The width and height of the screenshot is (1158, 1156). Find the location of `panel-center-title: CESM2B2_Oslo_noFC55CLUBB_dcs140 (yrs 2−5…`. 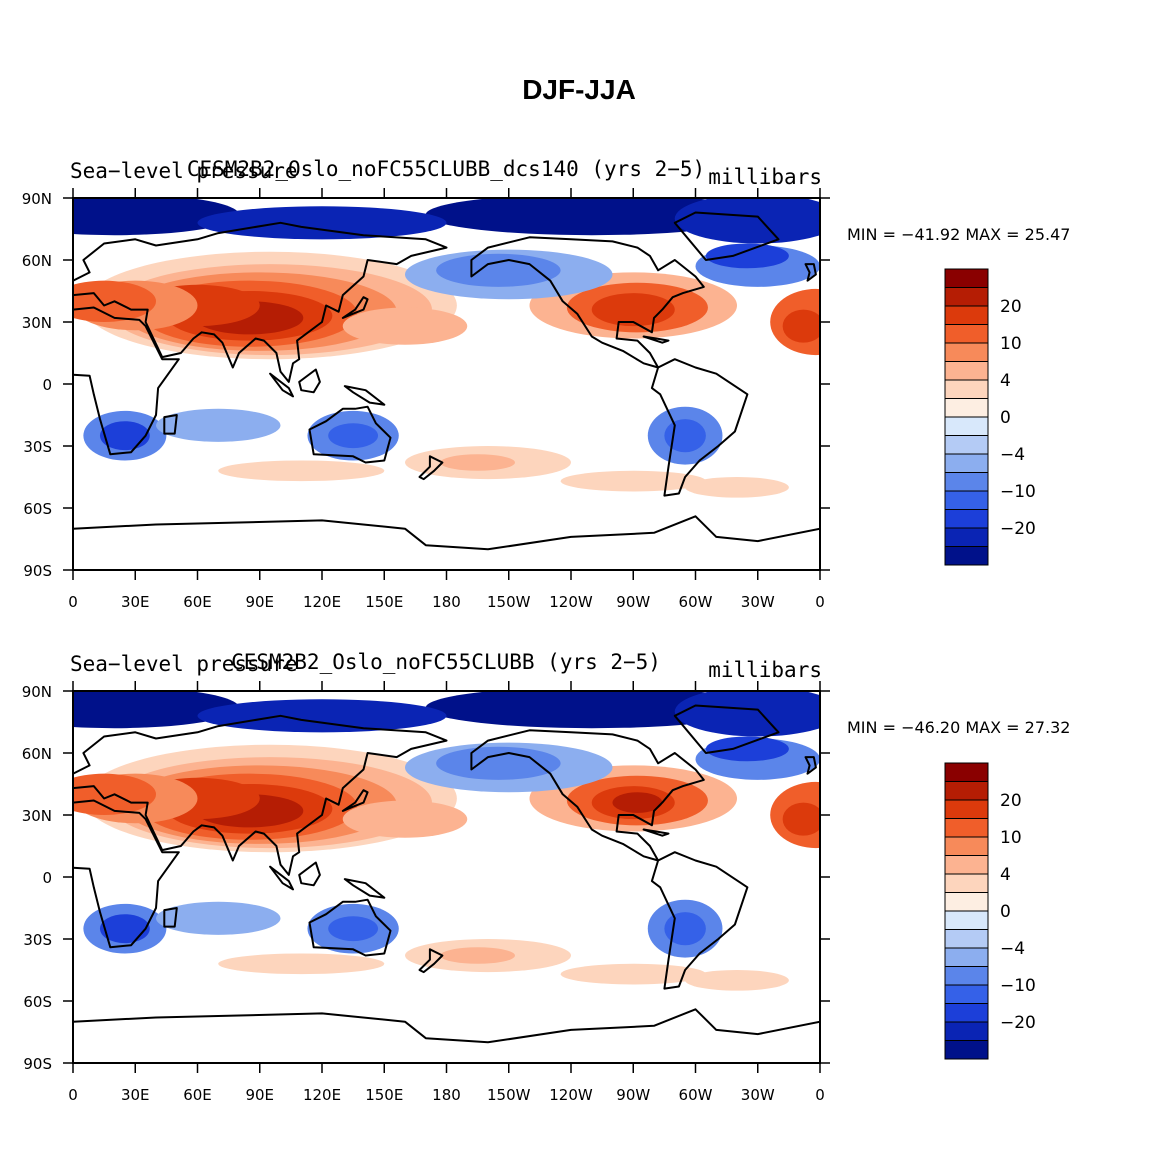

panel-center-title: CESM2B2_Oslo_noFC55CLUBB_dcs140 (yrs 2−5… is located at coordinates (446, 169).